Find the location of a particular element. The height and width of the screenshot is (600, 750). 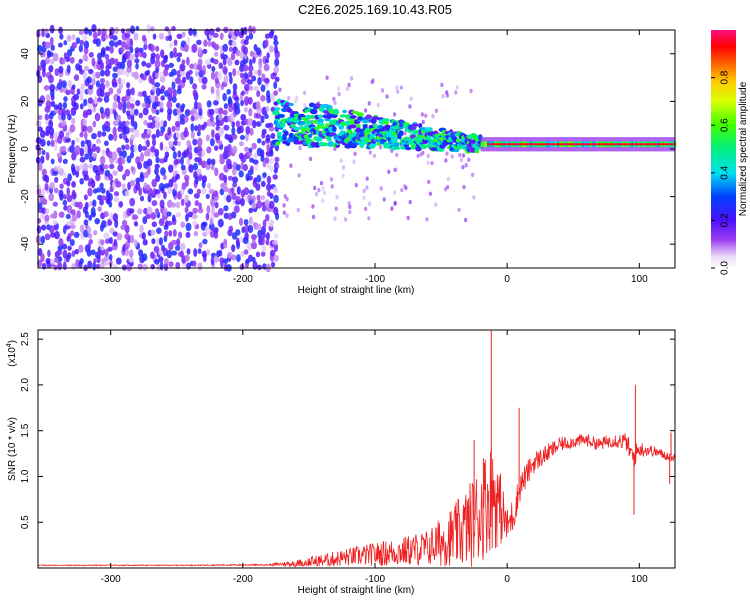

colorbar-label: Normalized spectral amplitude is located at coordinates (743, 148).